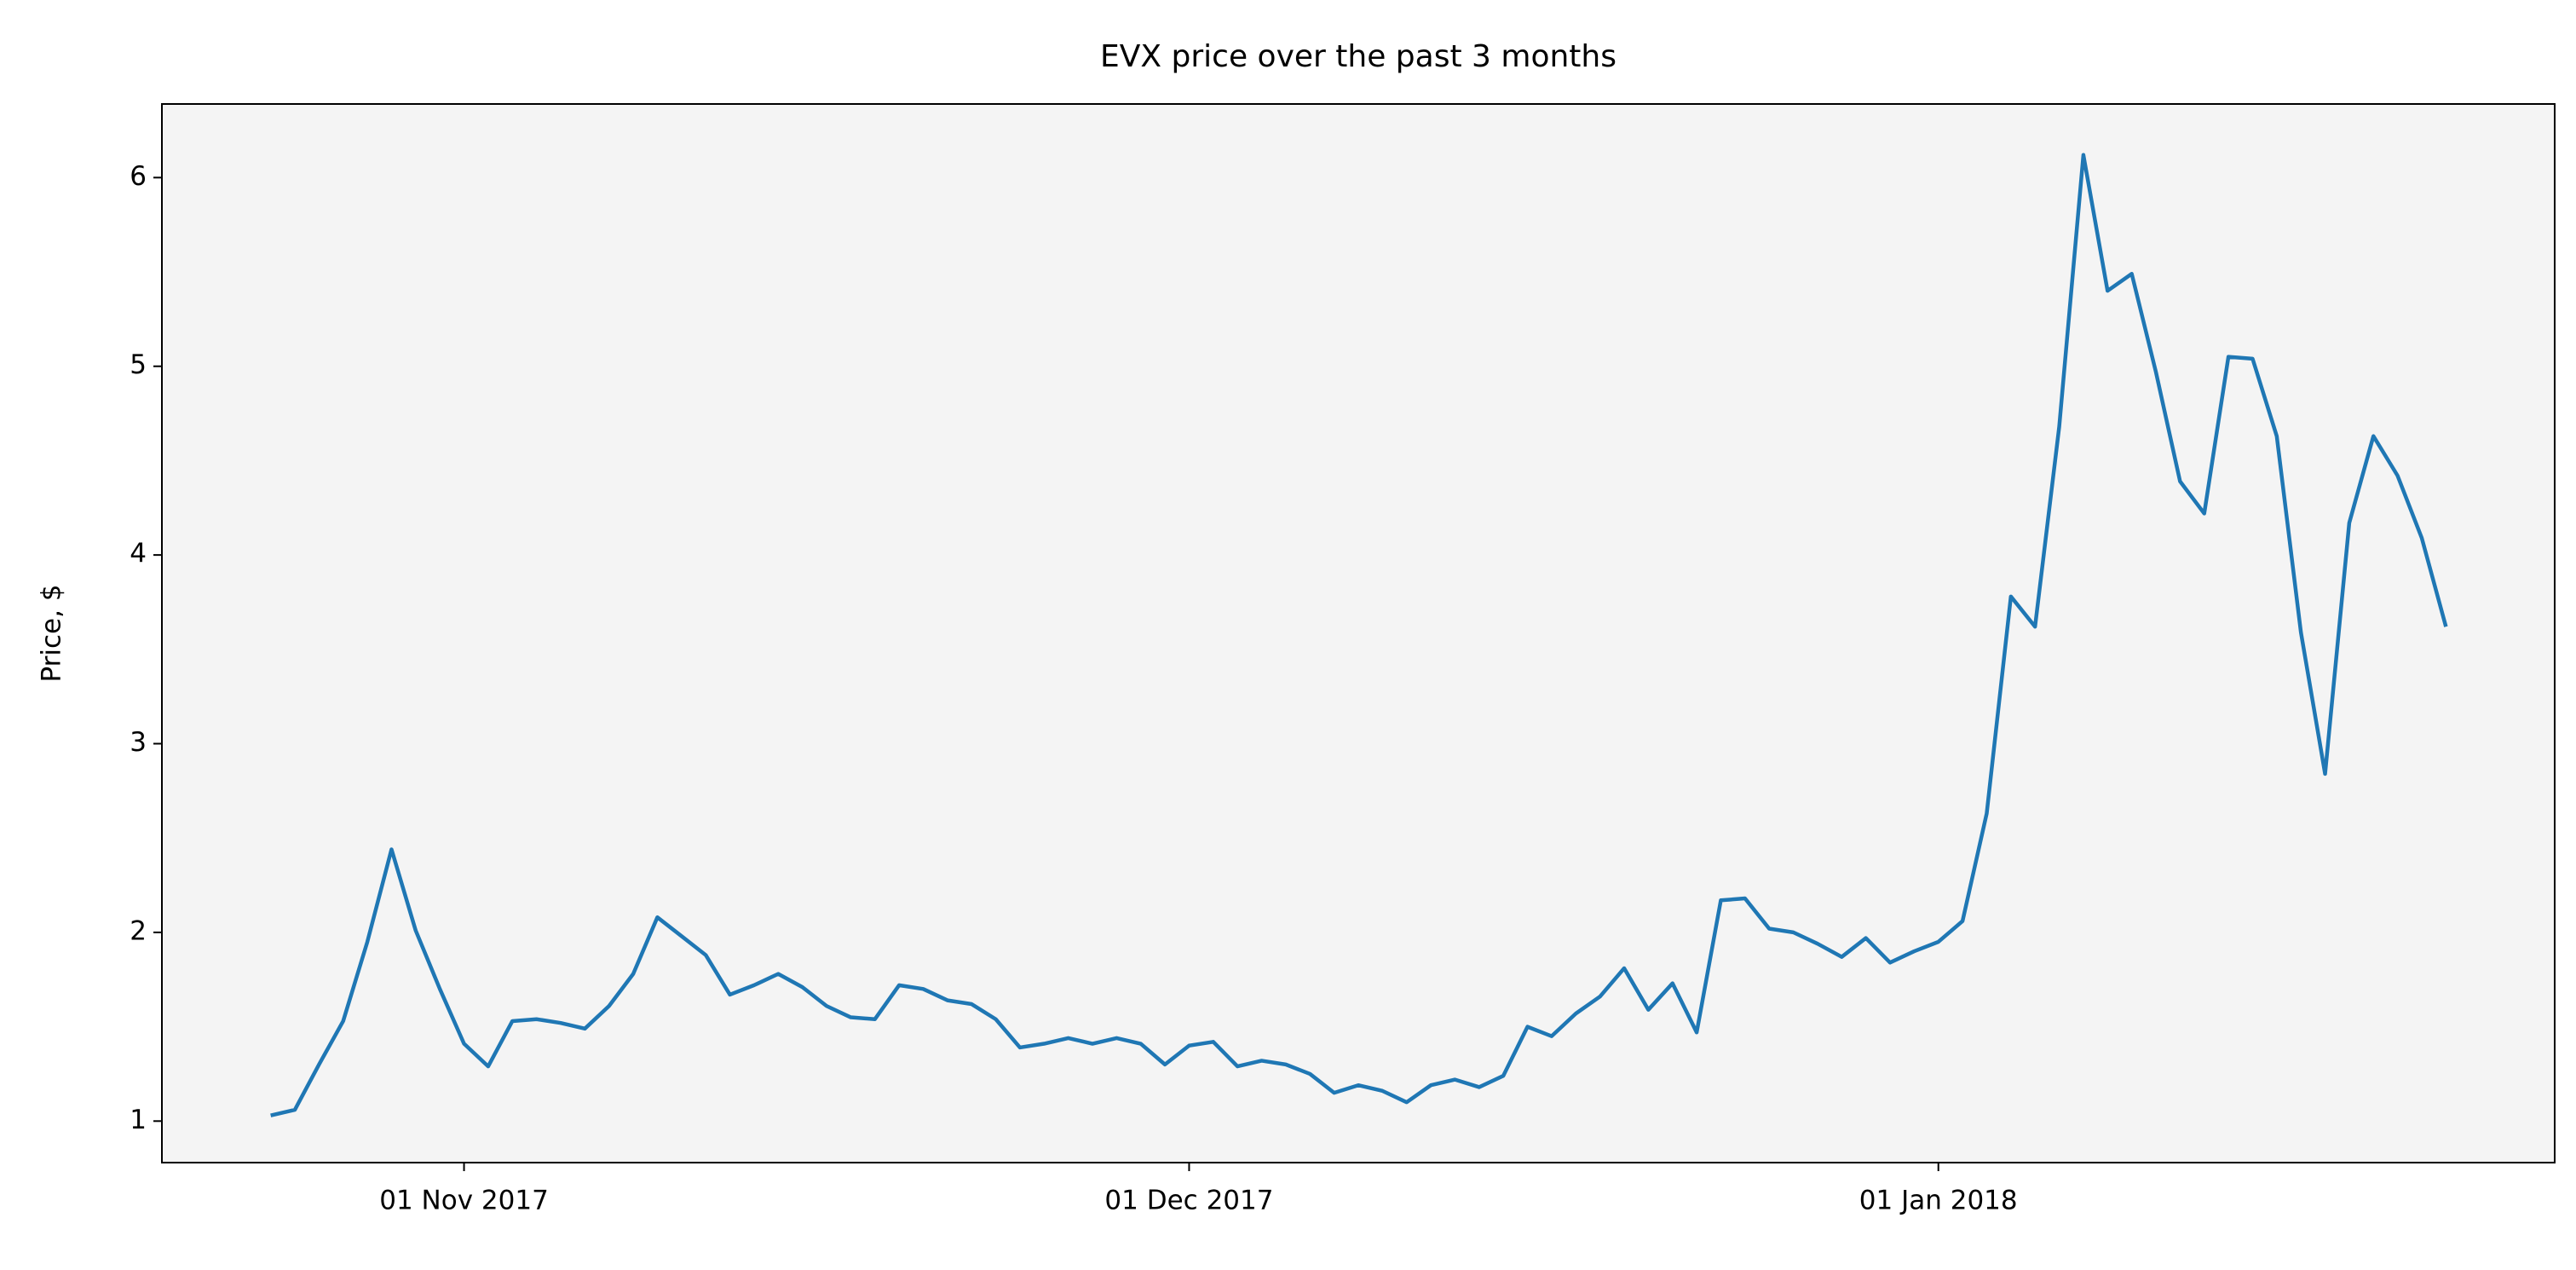 This screenshot has width=2576, height=1270. What do you see at coordinates (138, 742) in the screenshot?
I see `y-tick-label: 3` at bounding box center [138, 742].